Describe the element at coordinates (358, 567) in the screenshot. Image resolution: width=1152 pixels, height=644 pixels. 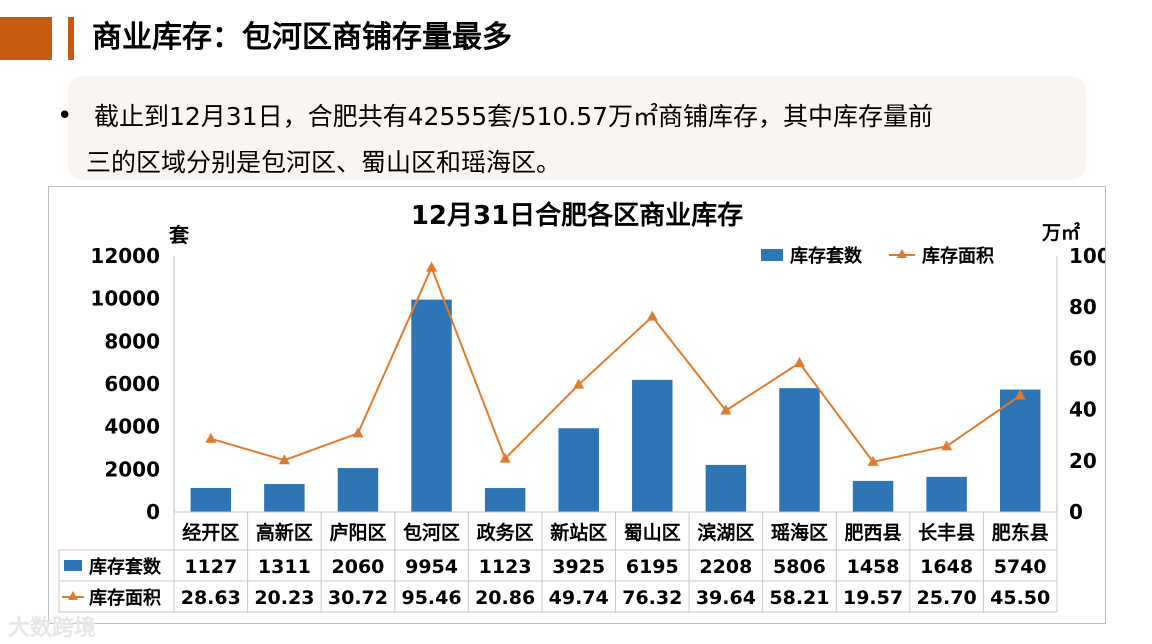
I see `table-cell-units: 2060` at that location.